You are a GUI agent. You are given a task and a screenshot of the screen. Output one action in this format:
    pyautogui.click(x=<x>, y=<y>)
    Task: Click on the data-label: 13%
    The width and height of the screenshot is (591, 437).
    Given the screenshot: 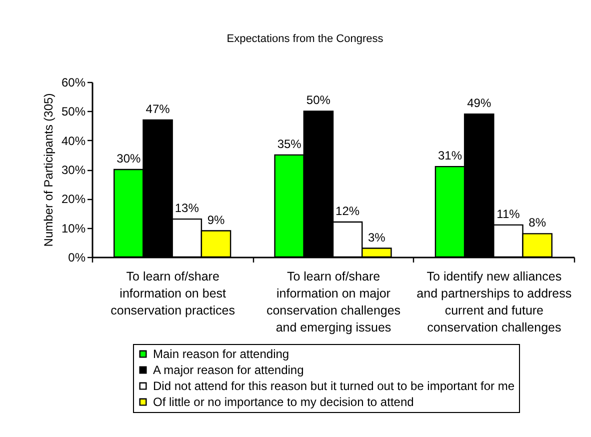 What is the action you would take?
    pyautogui.click(x=187, y=208)
    